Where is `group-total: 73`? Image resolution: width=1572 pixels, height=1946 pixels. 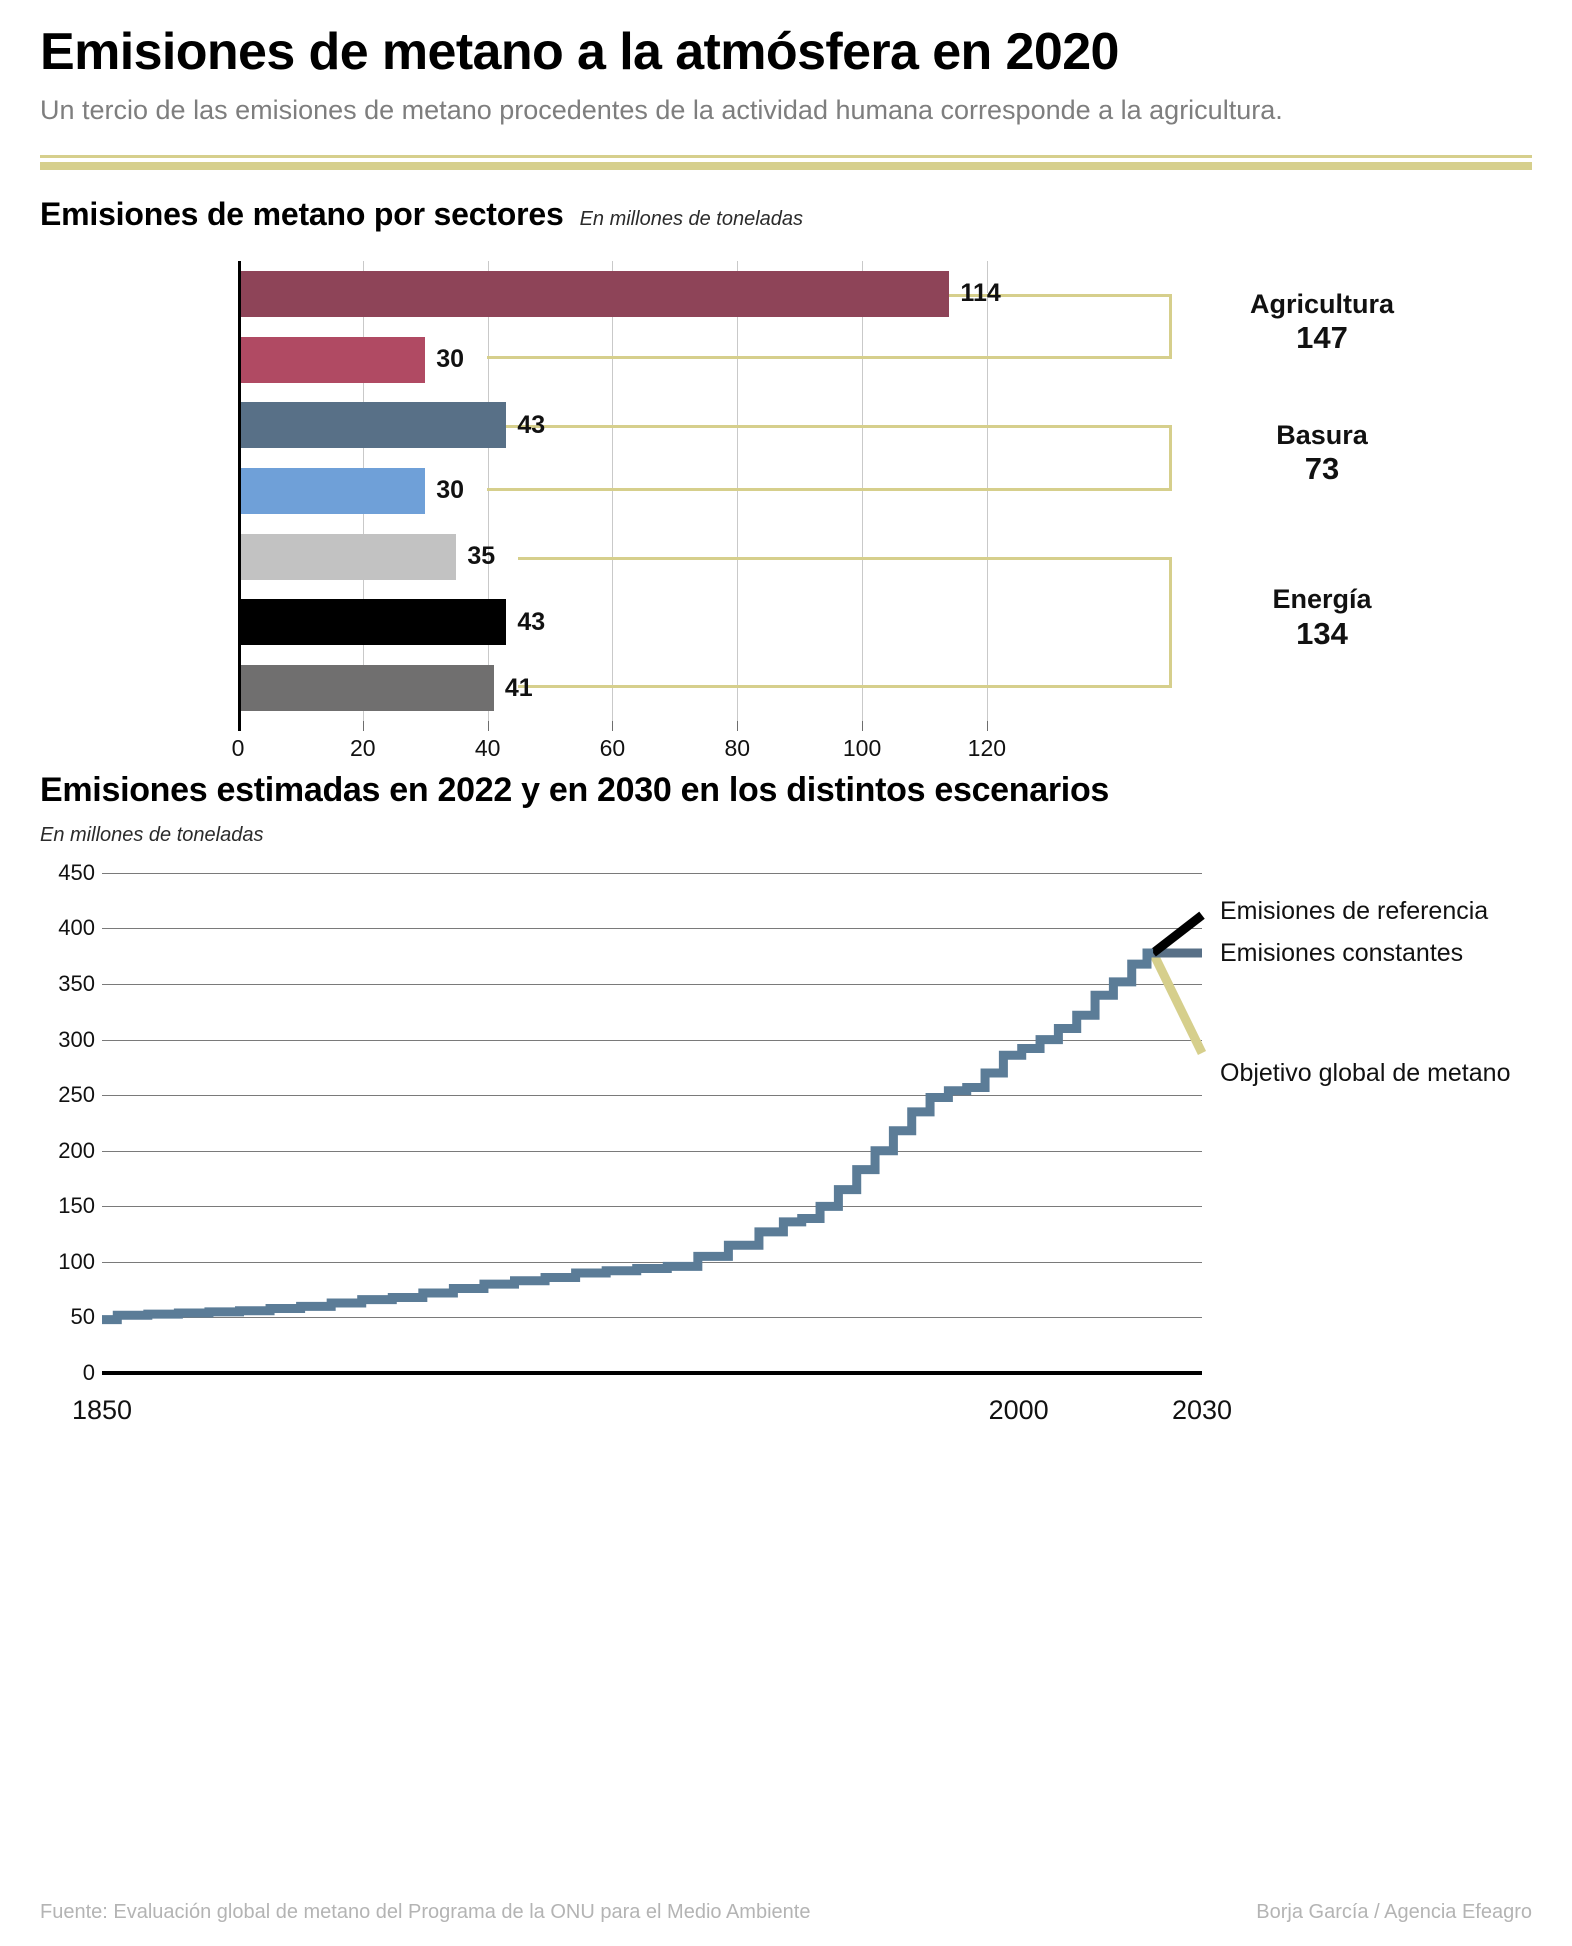
group-total: 73 is located at coordinates (1322, 469).